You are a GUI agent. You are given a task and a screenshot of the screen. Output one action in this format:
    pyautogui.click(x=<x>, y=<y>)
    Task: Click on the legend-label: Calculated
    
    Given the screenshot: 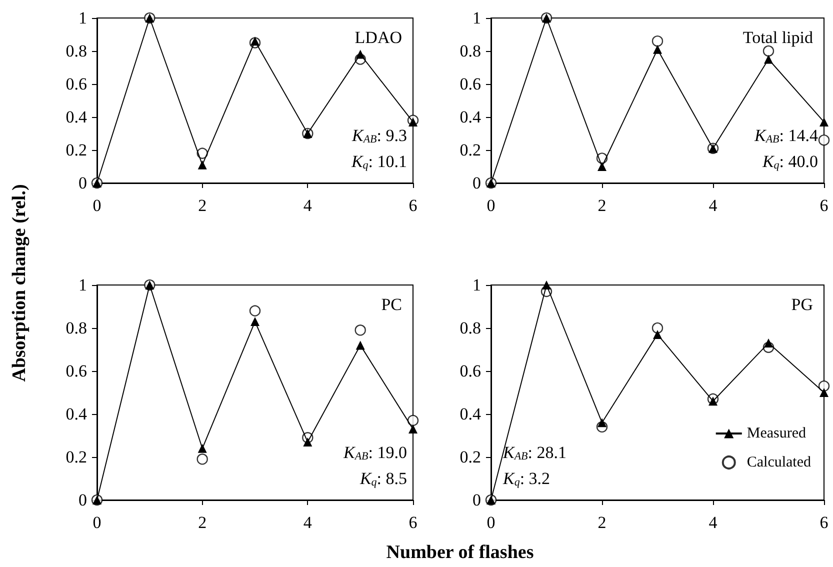 What is the action you would take?
    pyautogui.click(x=779, y=462)
    